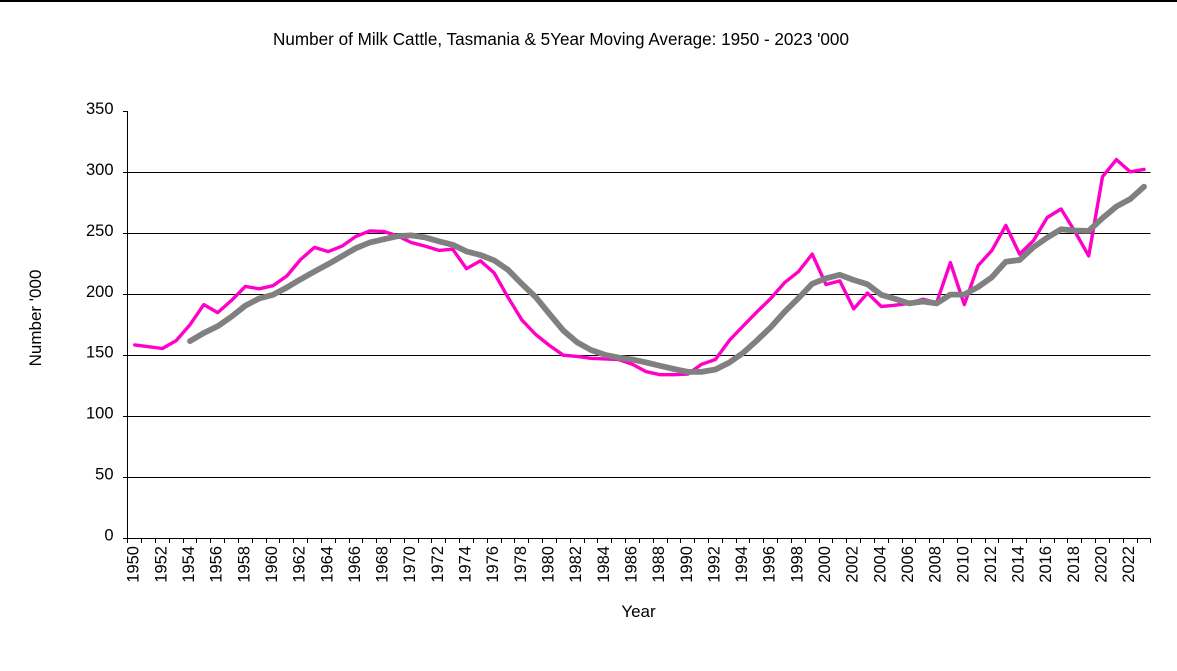 Image resolution: width=1177 pixels, height=671 pixels. Describe the element at coordinates (576, 564) in the screenshot. I see `svg-text: 1982` at that location.